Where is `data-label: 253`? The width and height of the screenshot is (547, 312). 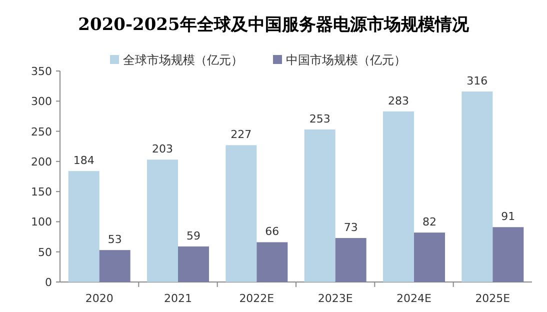
data-label: 253 is located at coordinates (319, 119).